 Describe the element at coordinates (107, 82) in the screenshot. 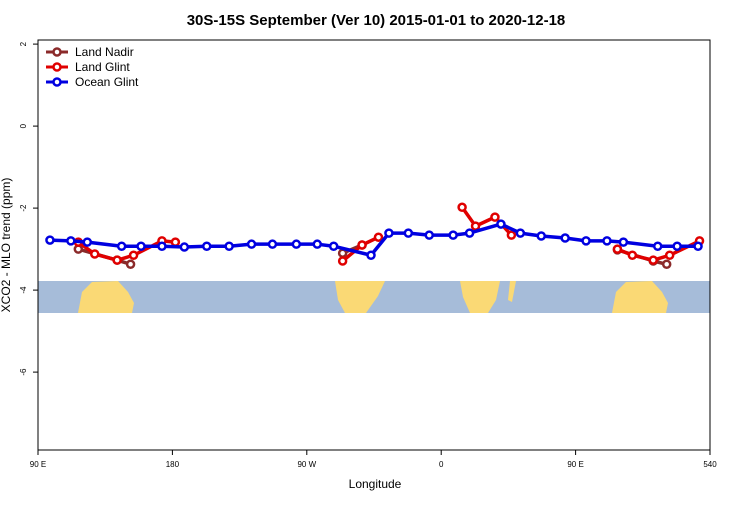

I see `legend-label: Ocean Glint` at that location.